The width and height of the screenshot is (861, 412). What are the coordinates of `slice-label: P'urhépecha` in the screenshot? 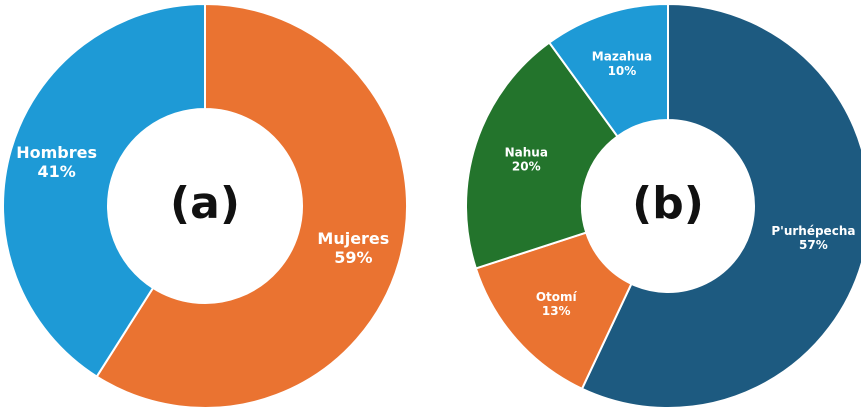 It's located at (813, 231).